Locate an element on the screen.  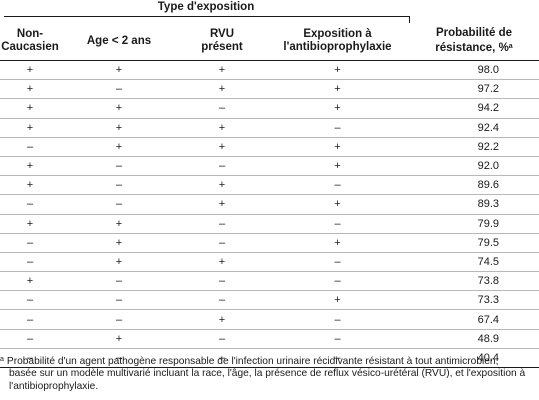
table-row: + + – +94.2 is located at coordinates (269, 109).